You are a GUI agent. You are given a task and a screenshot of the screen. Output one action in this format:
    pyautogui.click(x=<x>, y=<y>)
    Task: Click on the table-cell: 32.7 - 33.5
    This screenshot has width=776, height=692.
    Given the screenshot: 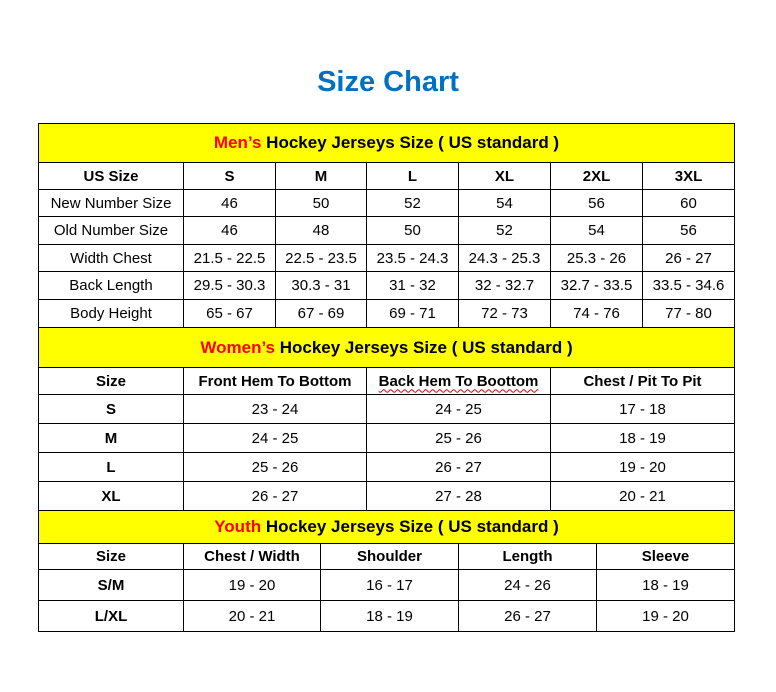 What is the action you would take?
    pyautogui.click(x=596, y=285)
    